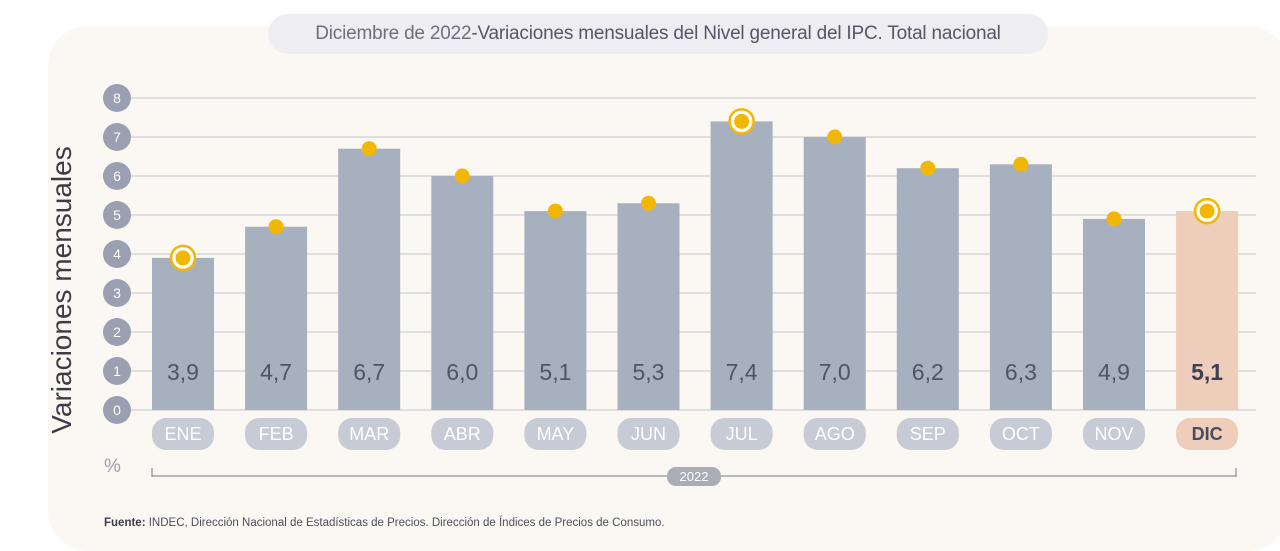 The image size is (1280, 551). I want to click on data-label: 5,3, so click(649, 372).